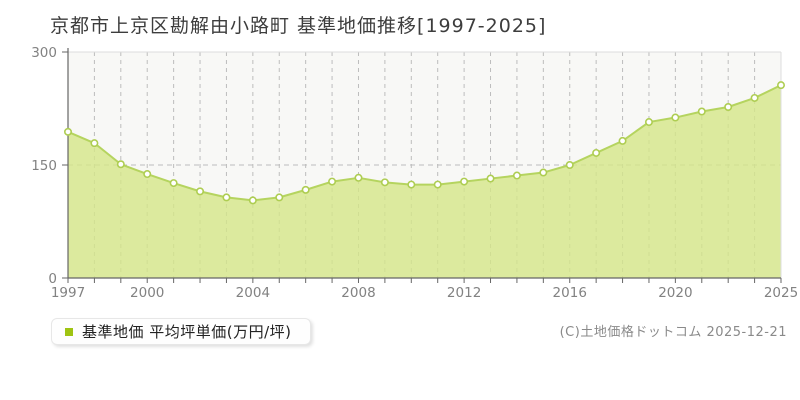  What do you see at coordinates (44, 53) in the screenshot?
I see `y-tick-label: 300` at bounding box center [44, 53].